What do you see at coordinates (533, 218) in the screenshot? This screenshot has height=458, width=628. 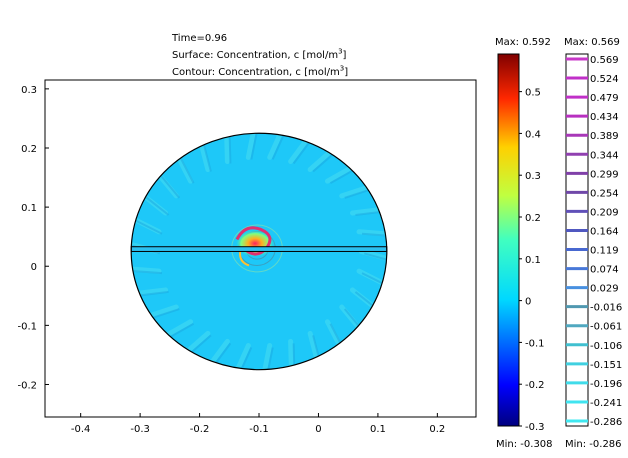 I see `colorbar-tick-label: 0.2` at bounding box center [533, 218].